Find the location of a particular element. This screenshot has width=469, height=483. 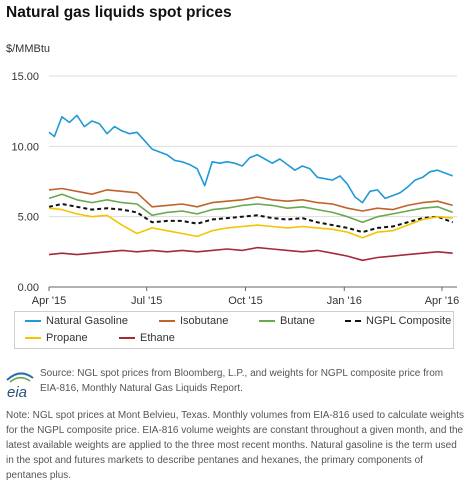

legend-label-butane: Butane is located at coordinates (297, 321).